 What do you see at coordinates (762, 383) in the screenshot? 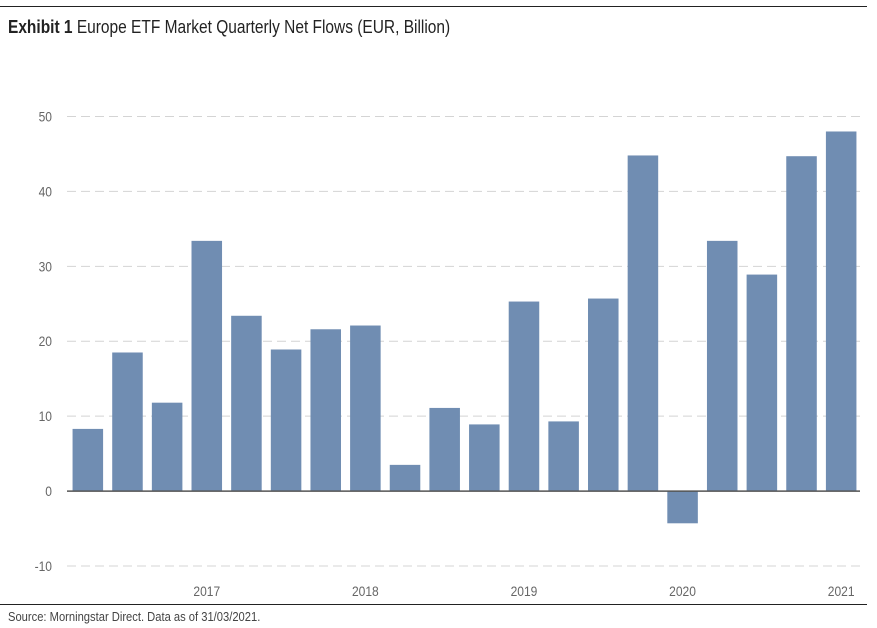
I see `bar-q3-2020` at bounding box center [762, 383].